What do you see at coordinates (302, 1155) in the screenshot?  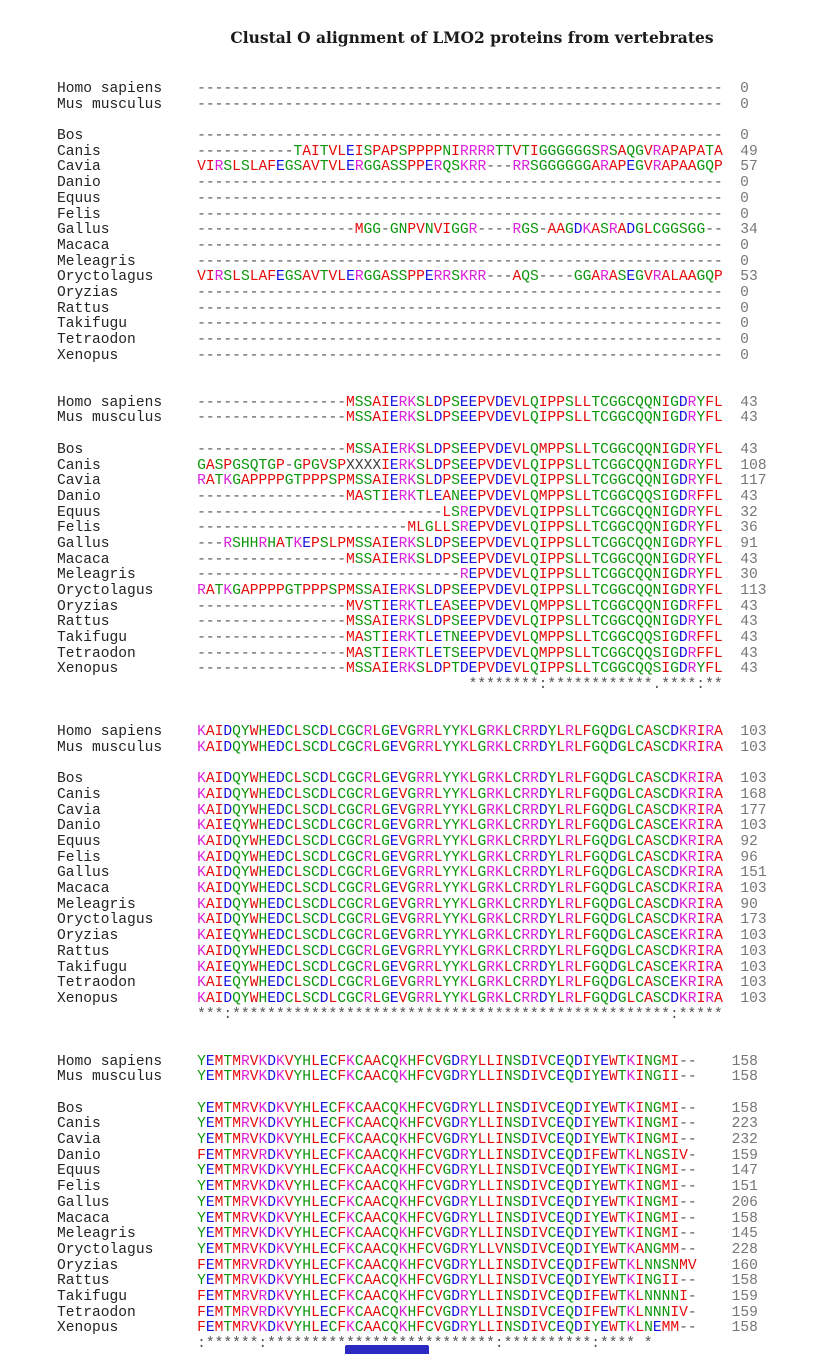 I see `residue-run: YH` at bounding box center [302, 1155].